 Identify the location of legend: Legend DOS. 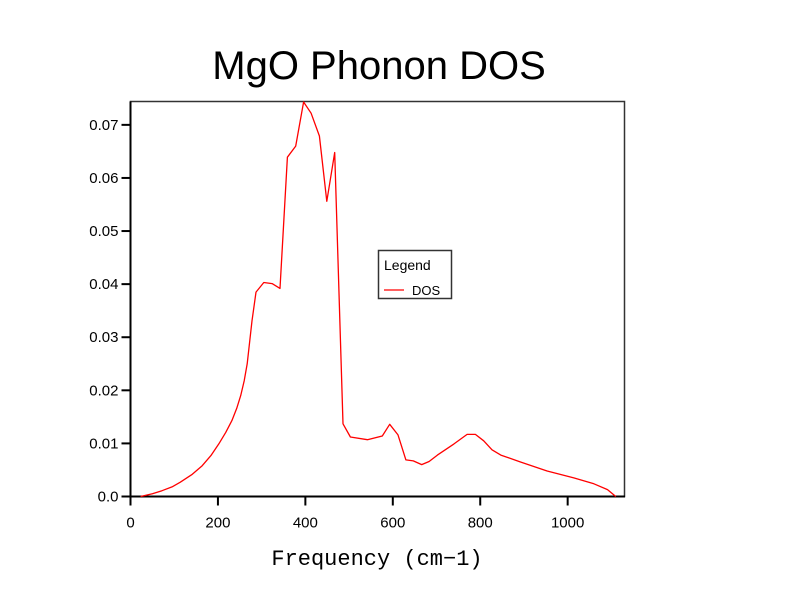
(415, 274).